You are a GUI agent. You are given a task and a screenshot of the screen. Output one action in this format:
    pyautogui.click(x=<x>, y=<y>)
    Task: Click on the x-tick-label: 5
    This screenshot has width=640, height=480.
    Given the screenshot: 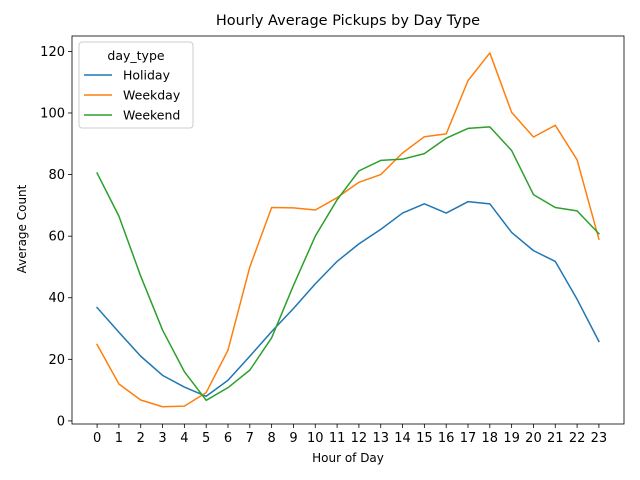 What is the action you would take?
    pyautogui.click(x=206, y=438)
    